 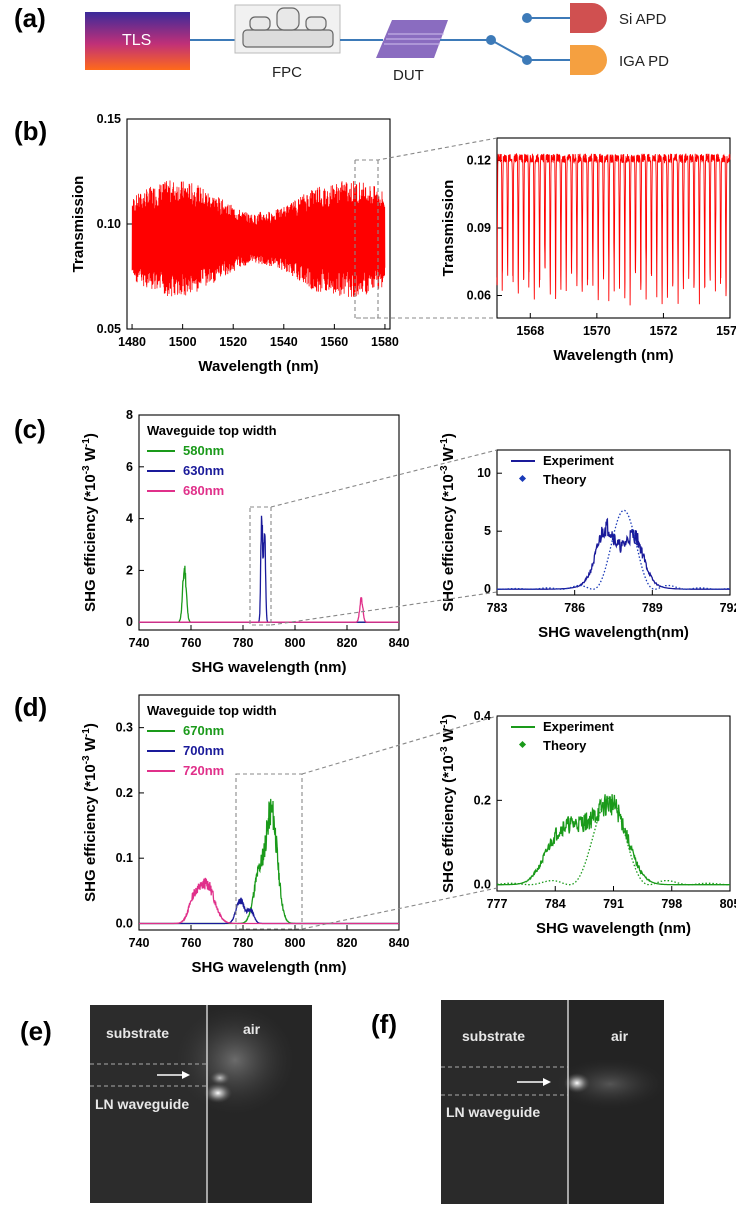 I want to click on c-main-ytick-label: 6, so click(x=129, y=467).